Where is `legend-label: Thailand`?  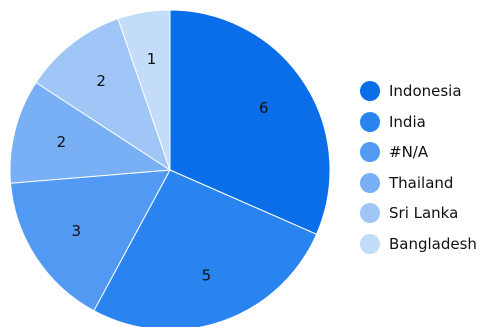
legend-label: Thailand is located at coordinates (421, 182).